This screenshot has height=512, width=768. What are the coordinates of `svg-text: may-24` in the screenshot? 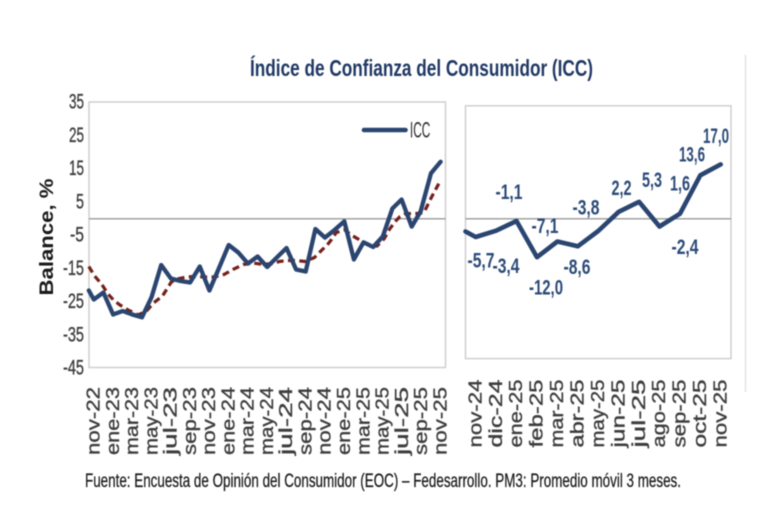 It's located at (266, 421).